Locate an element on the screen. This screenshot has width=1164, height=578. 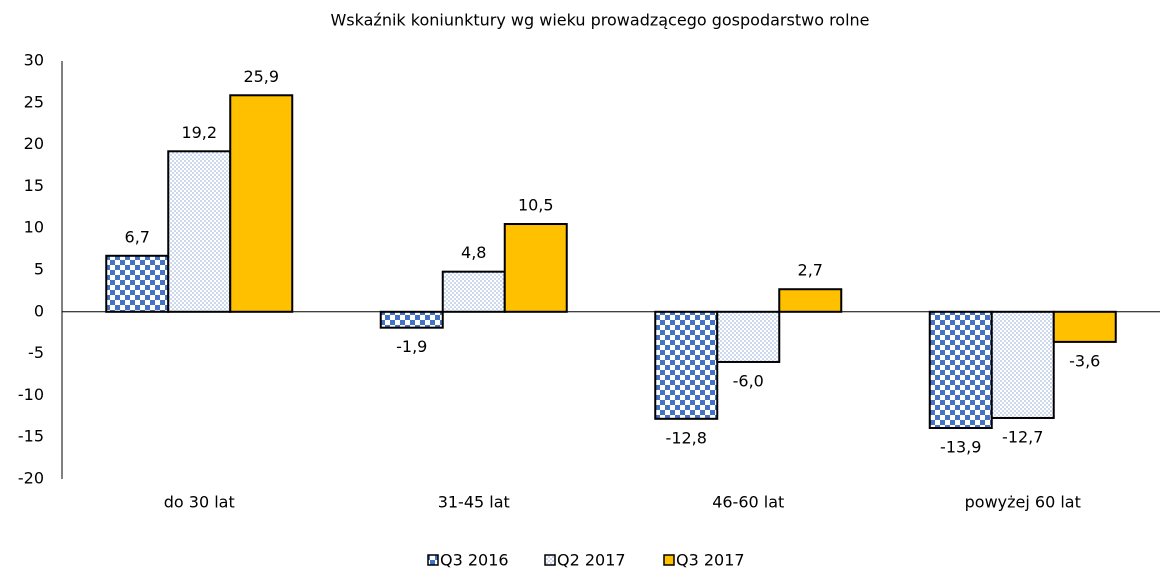
y-tick-label: 20 is located at coordinates (34, 143).